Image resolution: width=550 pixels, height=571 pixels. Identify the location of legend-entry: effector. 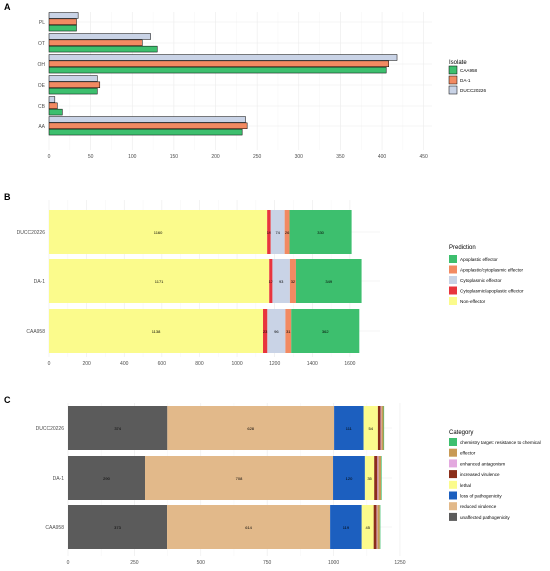
(468, 453).